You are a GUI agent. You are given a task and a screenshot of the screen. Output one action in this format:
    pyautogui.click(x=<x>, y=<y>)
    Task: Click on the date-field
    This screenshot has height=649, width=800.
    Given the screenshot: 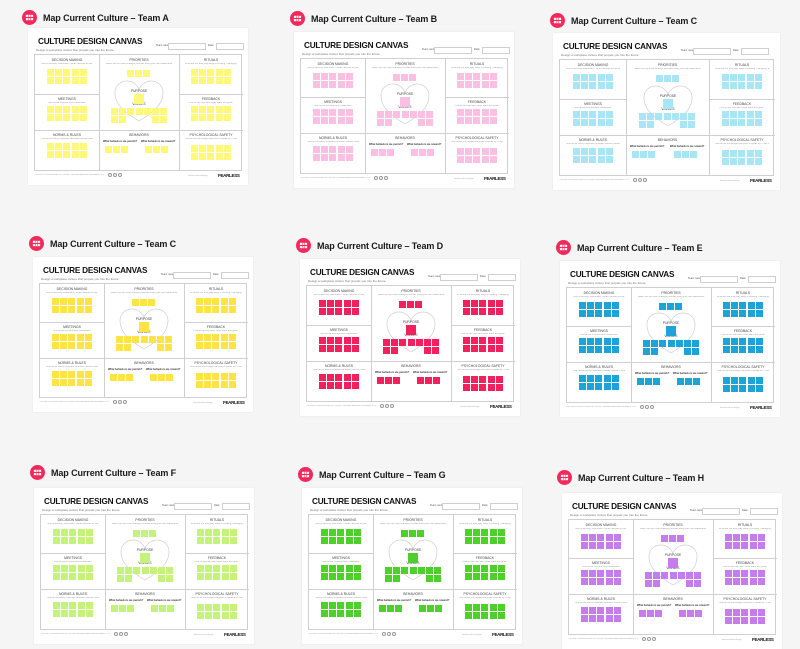 What is the action you would take?
    pyautogui.click(x=235, y=275)
    